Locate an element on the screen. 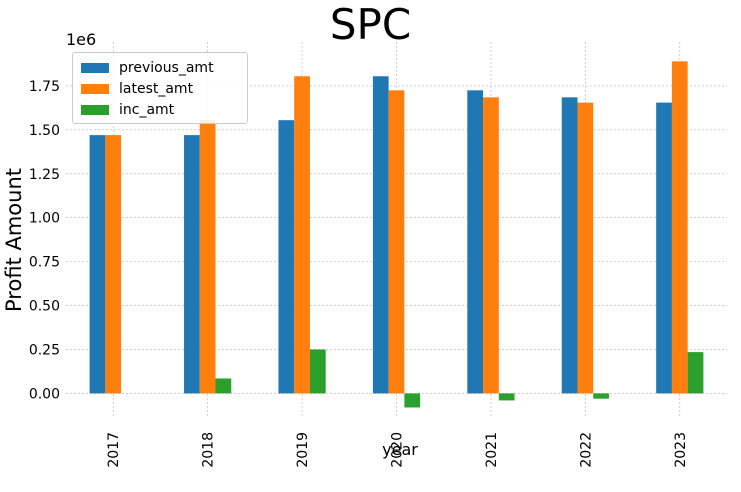 Image resolution: width=741 pixels, height=492 pixels. x-tick-label: 2017 is located at coordinates (114, 450).